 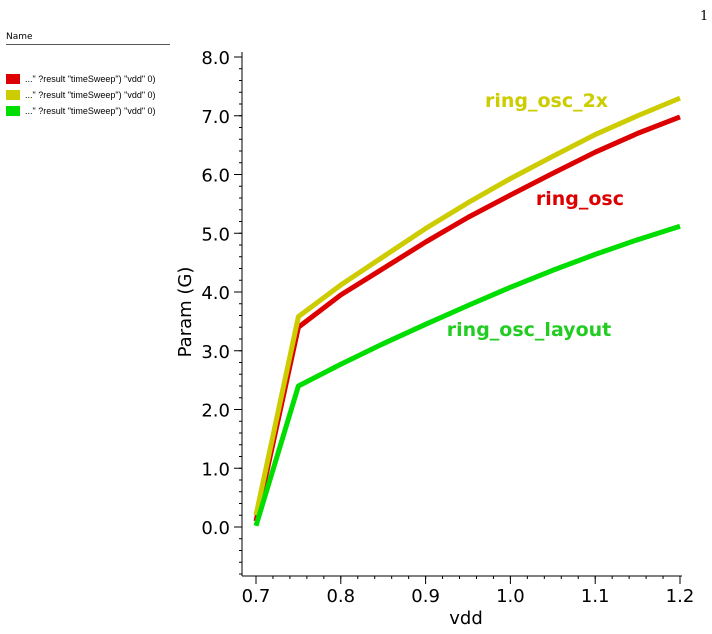 I want to click on x-tick-label: 1.0, so click(x=510, y=596).